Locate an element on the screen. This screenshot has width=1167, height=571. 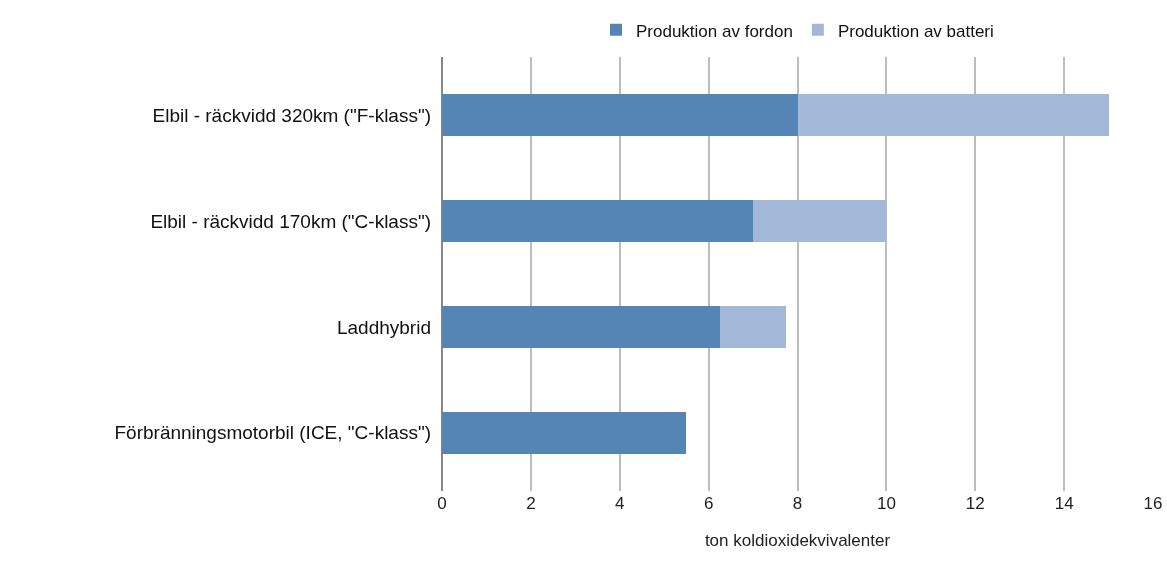
legend-label: Produktion av batteri is located at coordinates (915, 31).